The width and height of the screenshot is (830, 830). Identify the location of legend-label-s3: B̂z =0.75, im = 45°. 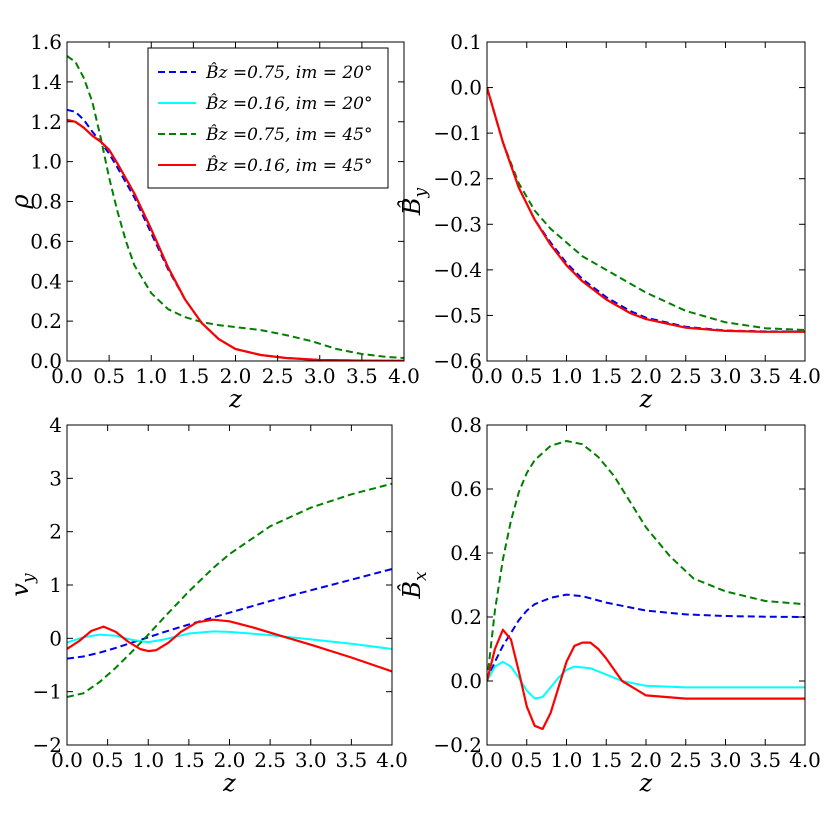
(289, 135).